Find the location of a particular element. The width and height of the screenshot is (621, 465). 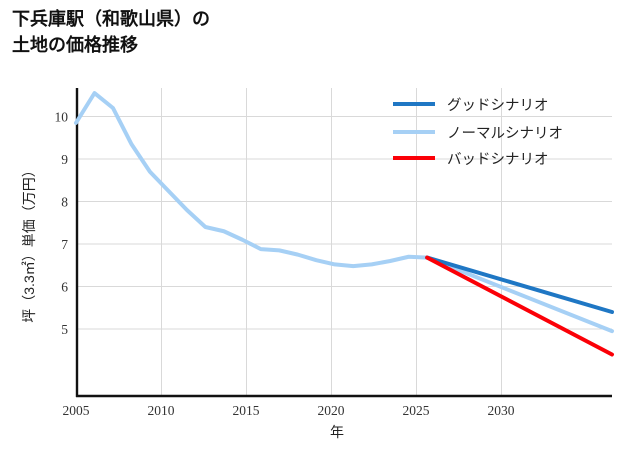

series-line-bad-scenario is located at coordinates (519, 306).